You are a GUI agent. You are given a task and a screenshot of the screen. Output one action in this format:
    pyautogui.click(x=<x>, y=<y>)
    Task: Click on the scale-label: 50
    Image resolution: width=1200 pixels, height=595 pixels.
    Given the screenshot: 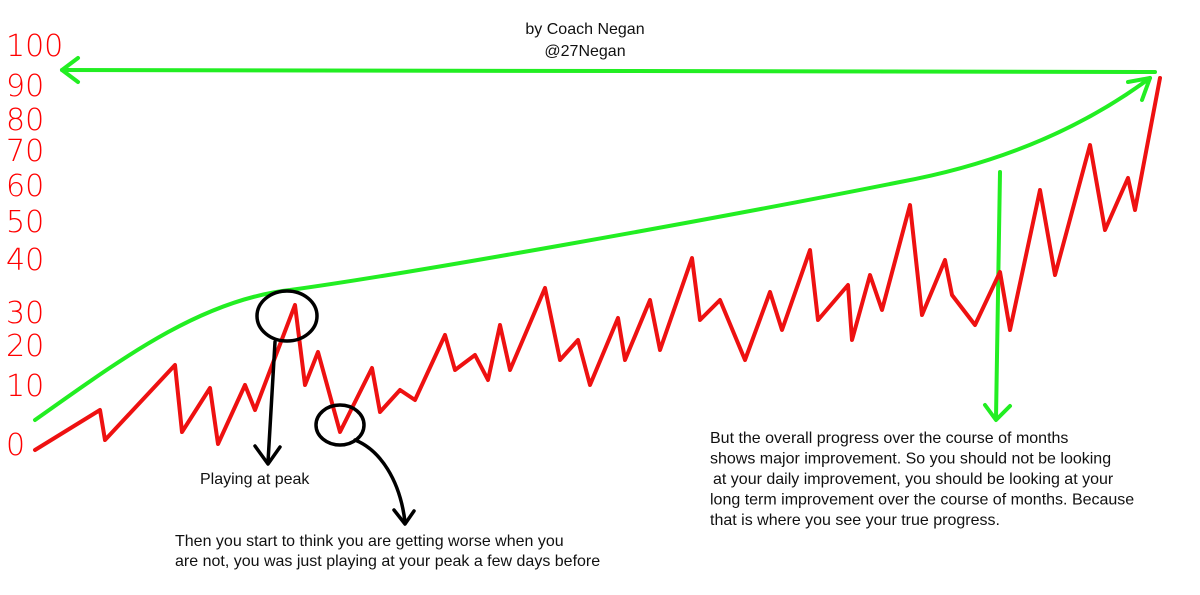 What is the action you would take?
    pyautogui.click(x=25, y=222)
    